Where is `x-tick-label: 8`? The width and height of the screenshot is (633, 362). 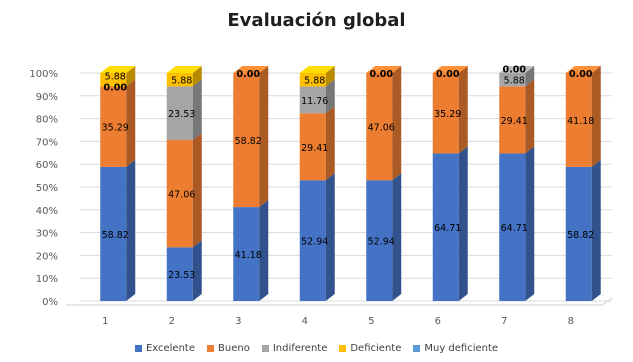 x-tick-label: 8 is located at coordinates (571, 321).